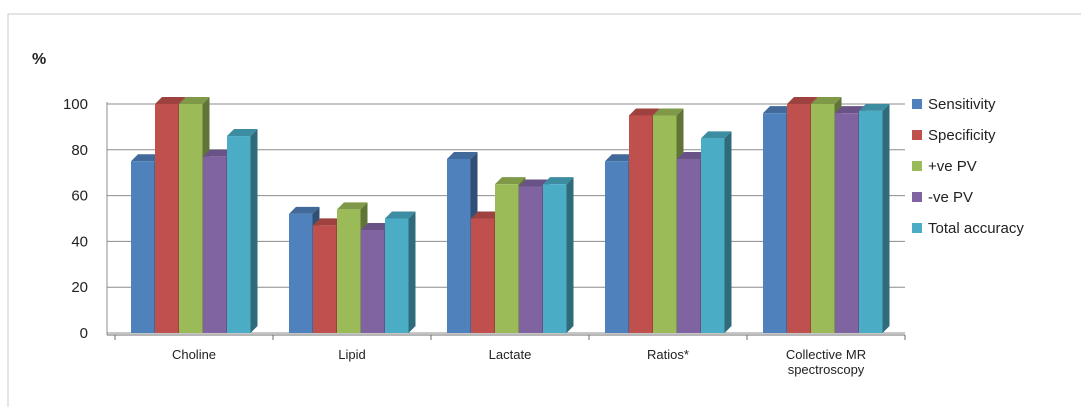 The image size is (1081, 407). I want to click on legend-item: Specificity, so click(954, 135).